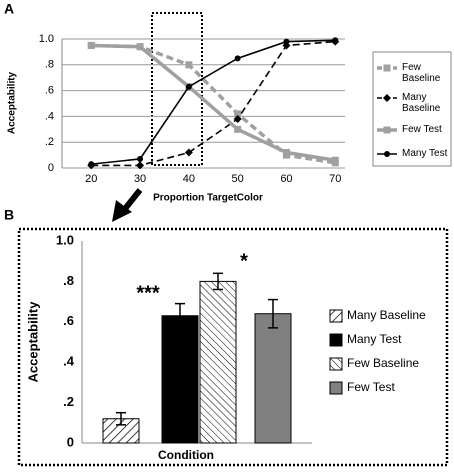 This screenshot has height=472, width=454. What do you see at coordinates (9, 9) in the screenshot?
I see `panel-label: A` at bounding box center [9, 9].